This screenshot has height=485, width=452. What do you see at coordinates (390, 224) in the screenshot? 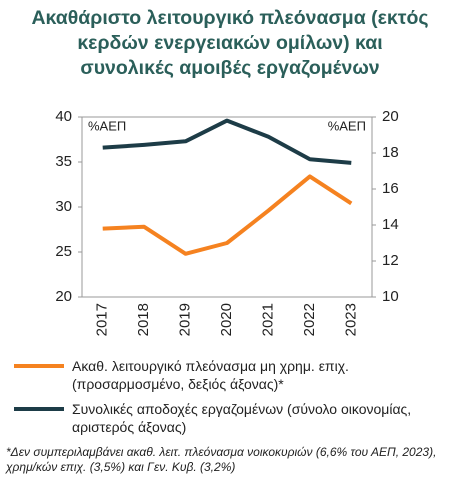
I see `y2-tick-label: 14` at bounding box center [390, 224].